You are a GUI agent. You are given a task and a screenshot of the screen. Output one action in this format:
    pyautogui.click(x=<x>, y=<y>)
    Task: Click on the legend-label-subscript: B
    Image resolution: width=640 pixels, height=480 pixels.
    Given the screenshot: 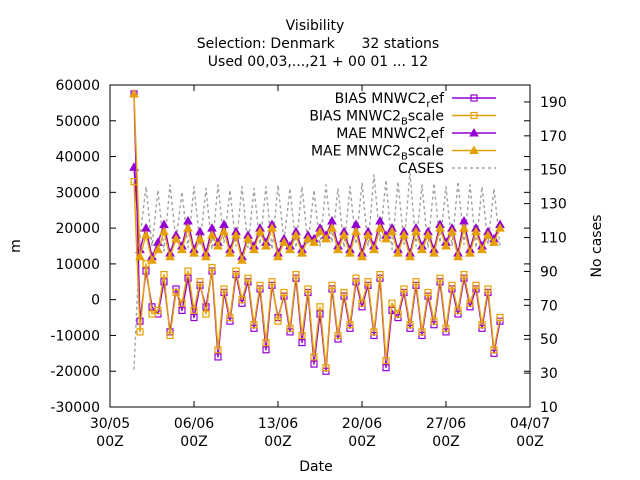 What is the action you would take?
    pyautogui.click(x=404, y=122)
    